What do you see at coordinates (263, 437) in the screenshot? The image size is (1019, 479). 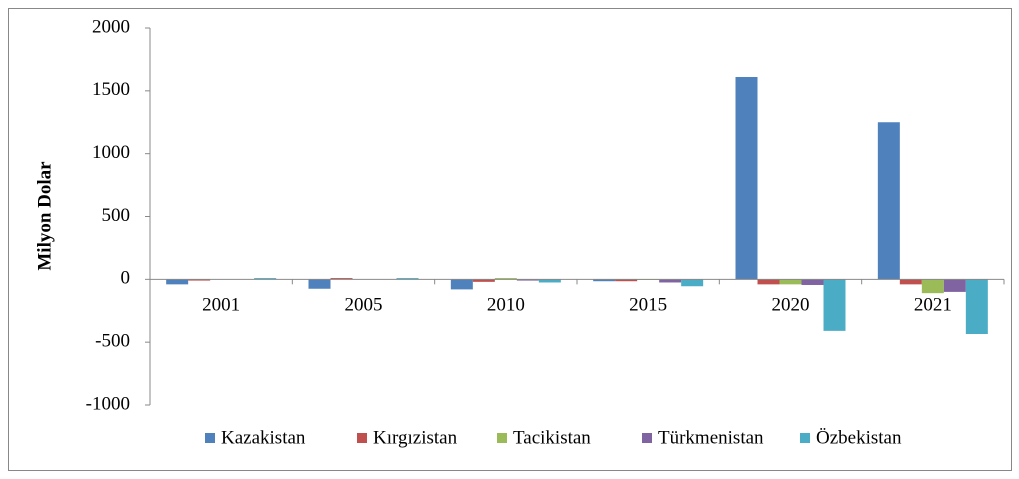 I see `legend-label: Kazakistan` at bounding box center [263, 437].